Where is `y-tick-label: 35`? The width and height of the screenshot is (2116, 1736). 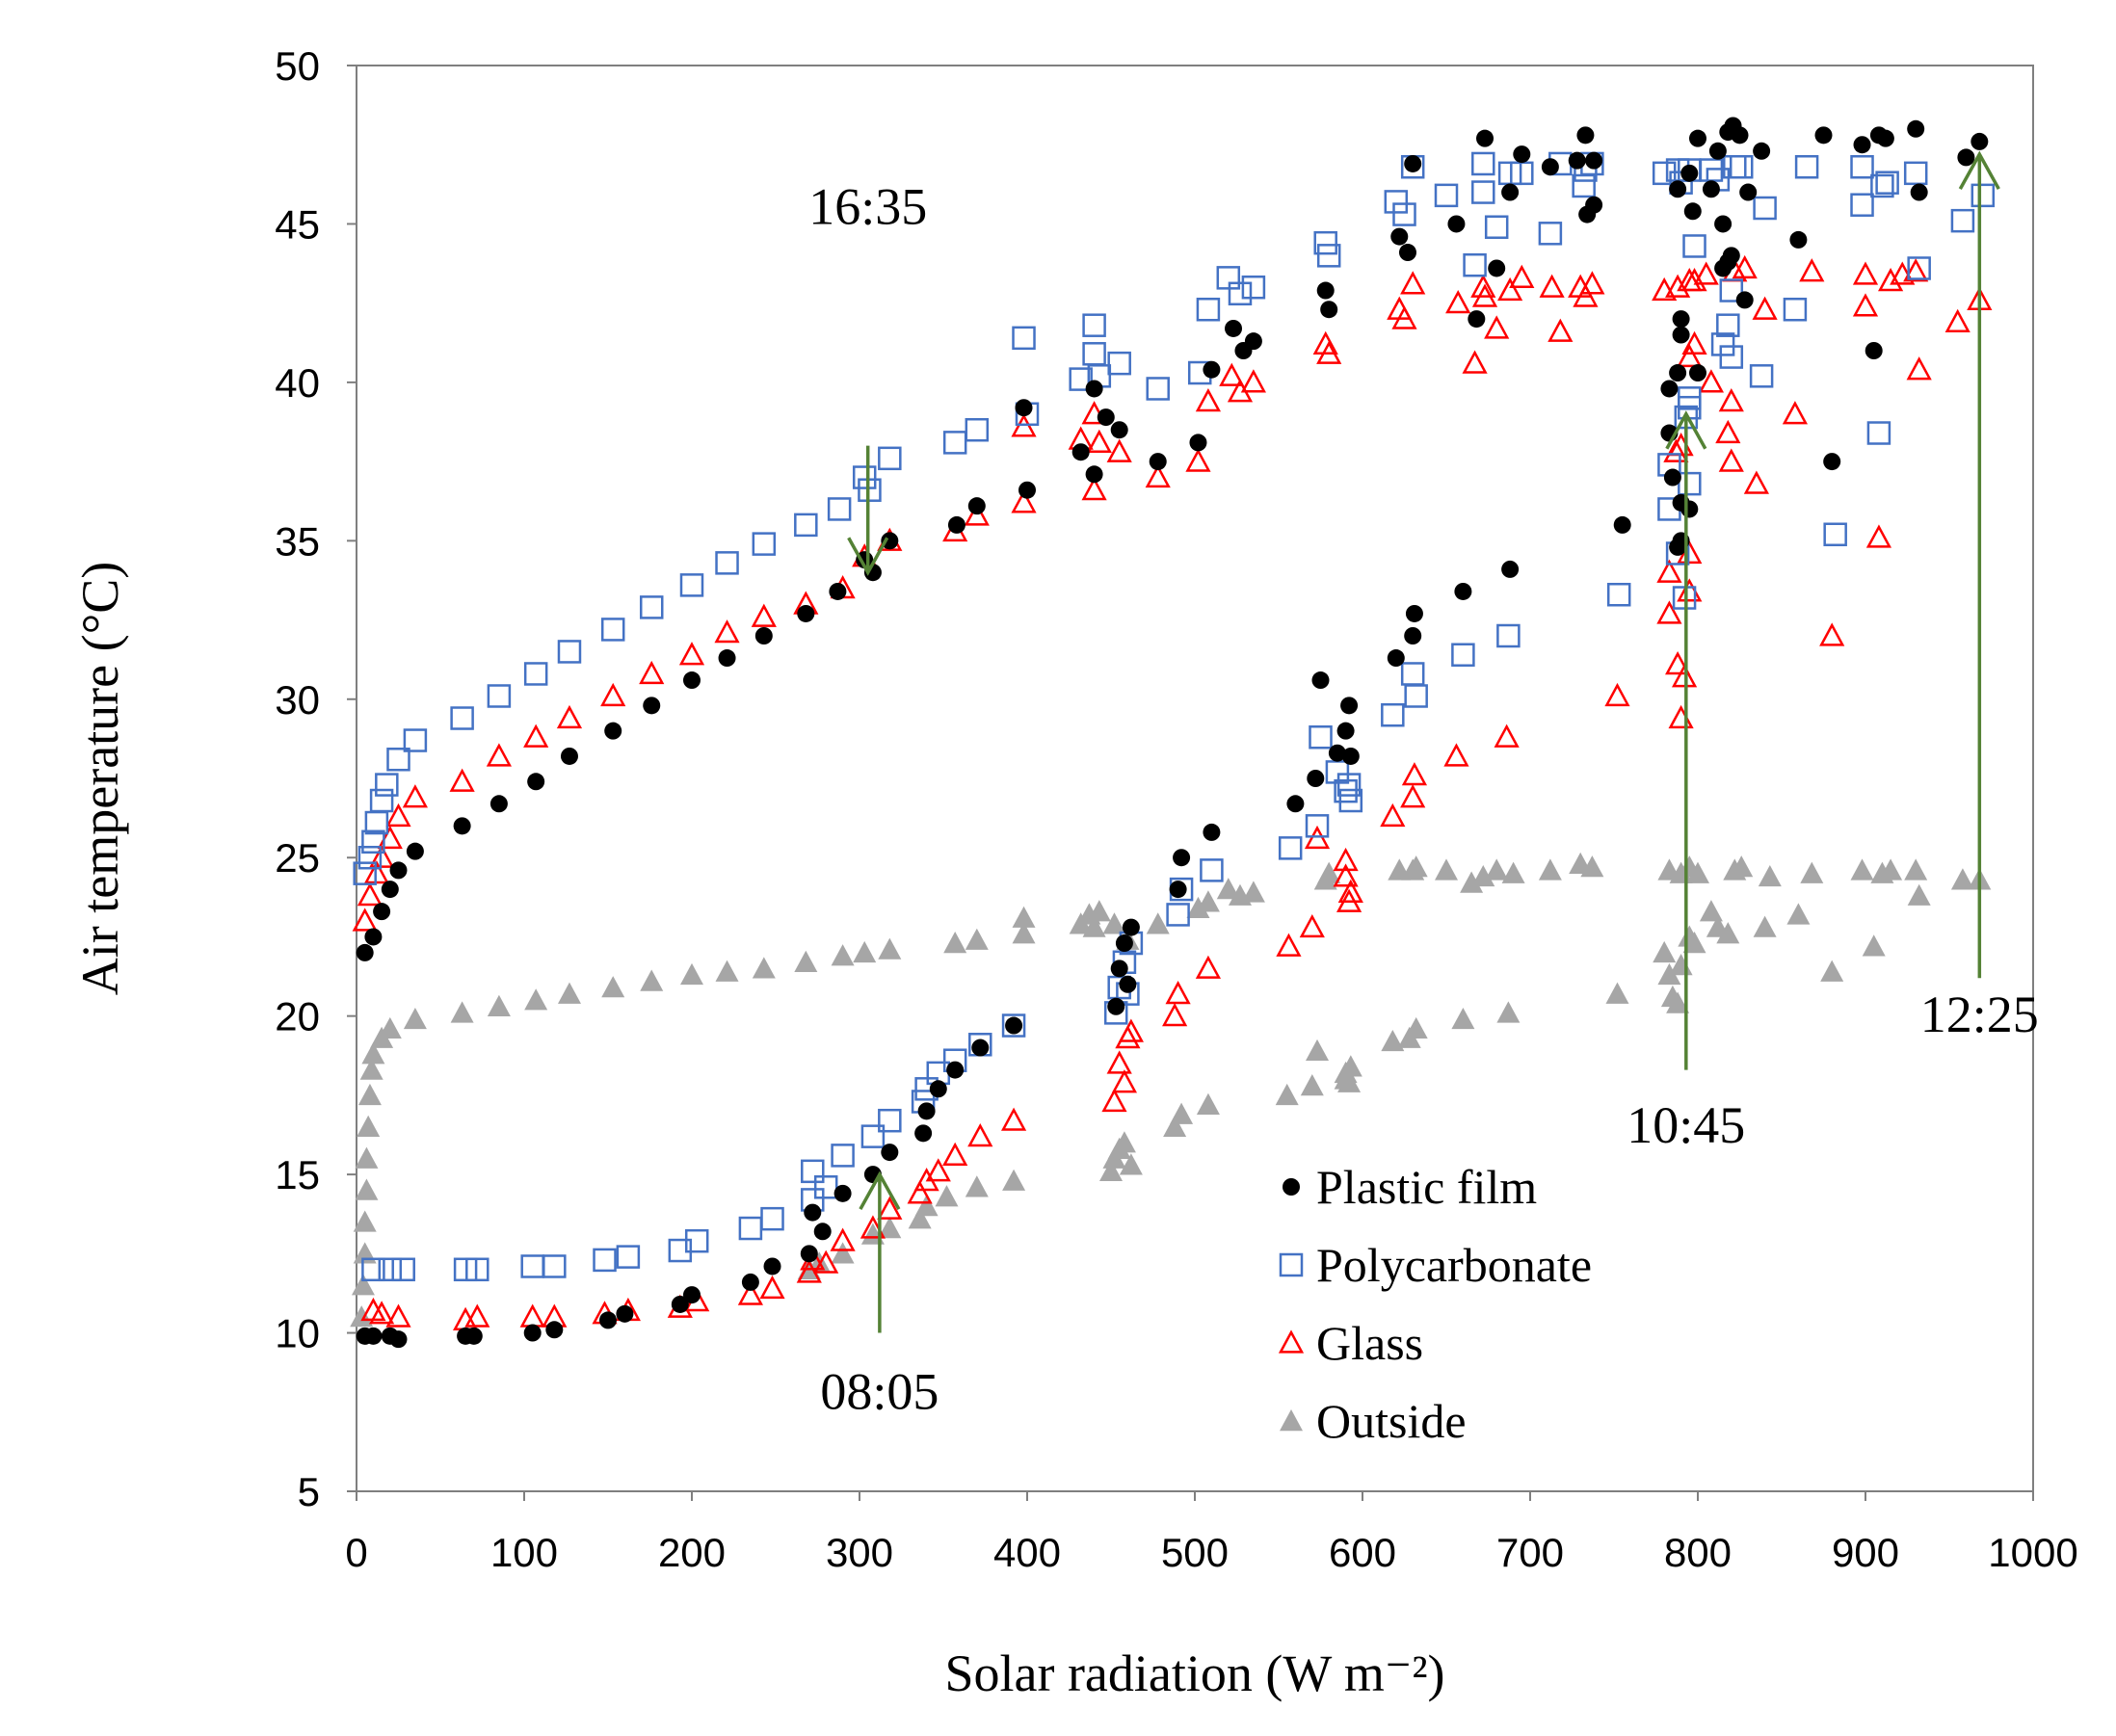
y-tick-label: 35 is located at coordinates (297, 541).